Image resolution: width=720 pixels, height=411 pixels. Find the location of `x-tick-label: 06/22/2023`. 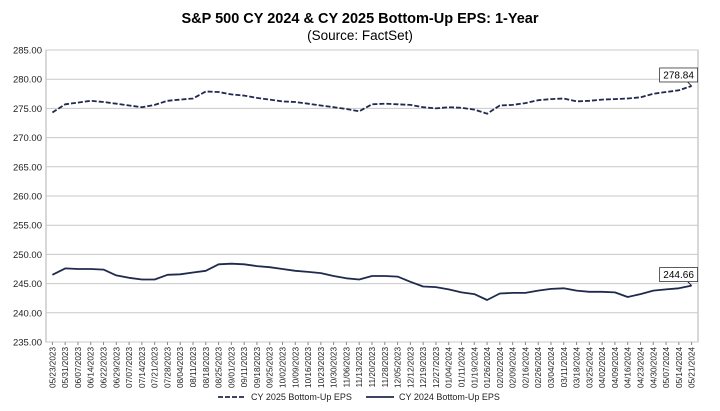

x-tick-label: 06/22/2023 is located at coordinates (104, 367).